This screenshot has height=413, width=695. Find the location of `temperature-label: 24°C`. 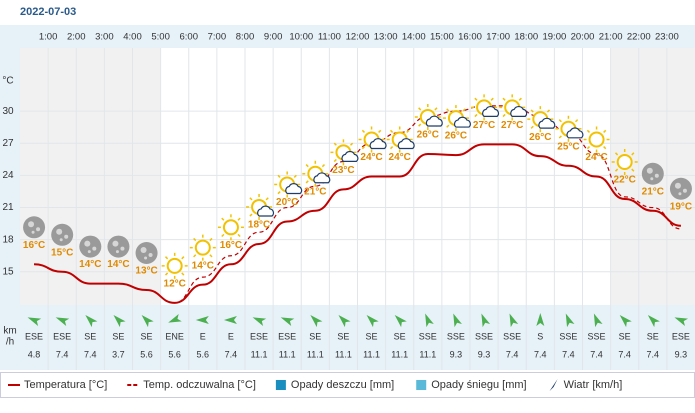

temperature-label: 24°C is located at coordinates (371, 157).